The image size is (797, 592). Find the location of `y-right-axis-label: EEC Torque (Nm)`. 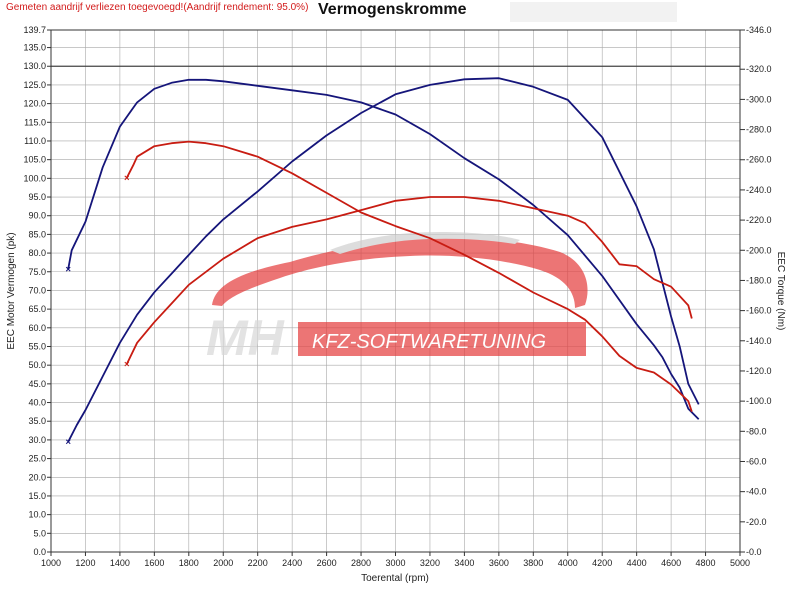

y-right-axis-label: EEC Torque (Nm) is located at coordinates (780, 291).